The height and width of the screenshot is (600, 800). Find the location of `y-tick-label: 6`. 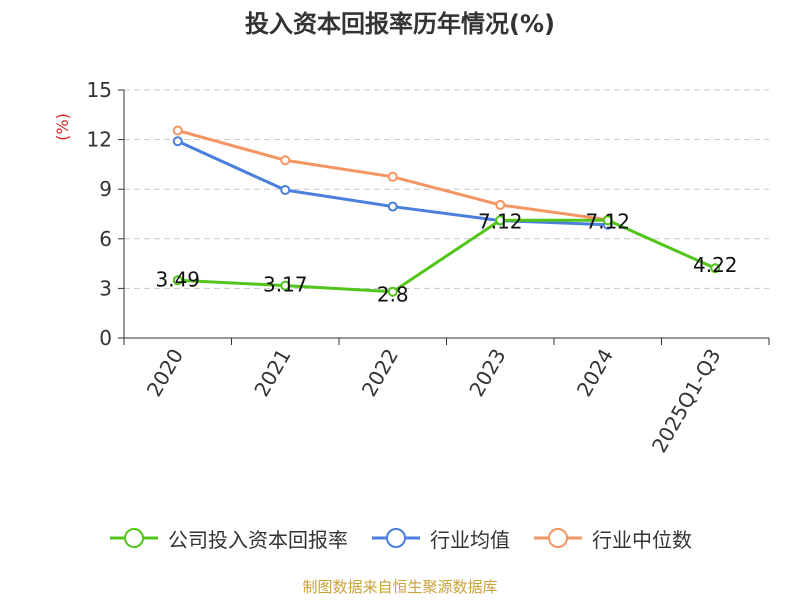

y-tick-label: 6 is located at coordinates (105, 239).